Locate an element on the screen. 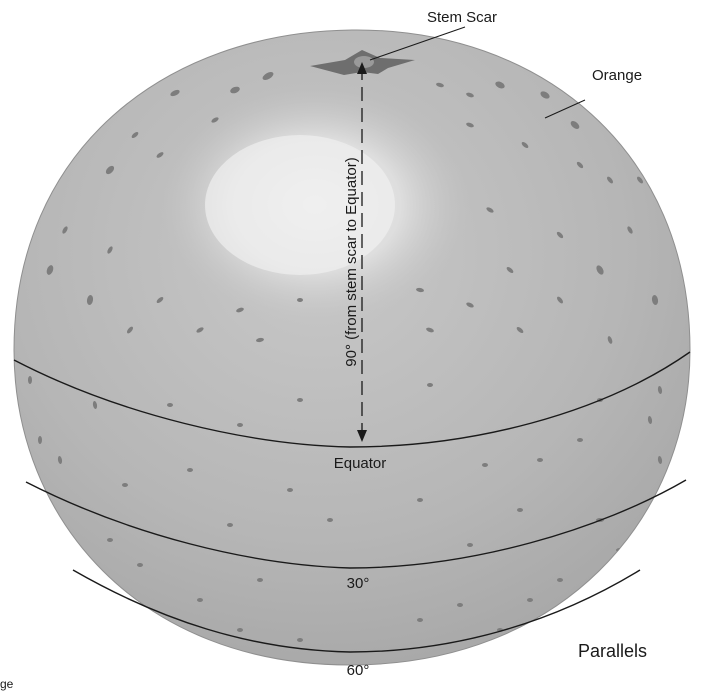 The width and height of the screenshot is (704, 692). parallel-30-label: 30° is located at coordinates (358, 583).